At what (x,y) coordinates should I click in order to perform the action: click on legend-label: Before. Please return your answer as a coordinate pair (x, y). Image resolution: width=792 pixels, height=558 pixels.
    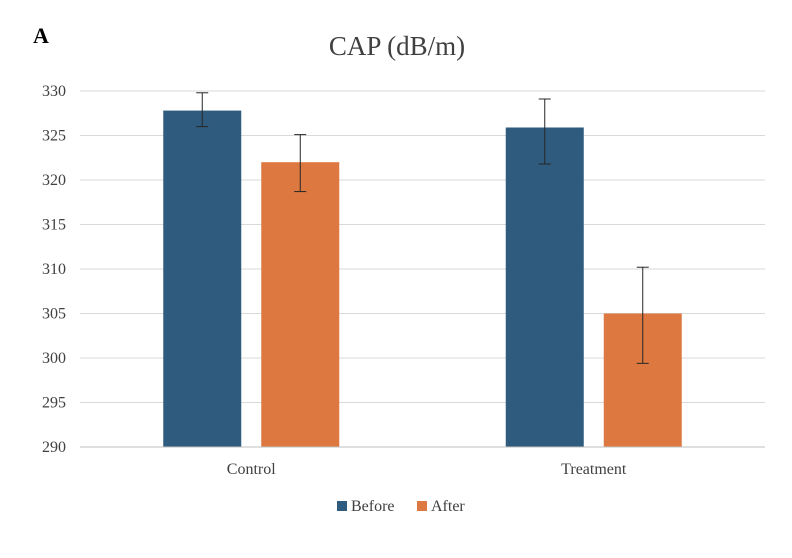
    Looking at the image, I should click on (373, 506).